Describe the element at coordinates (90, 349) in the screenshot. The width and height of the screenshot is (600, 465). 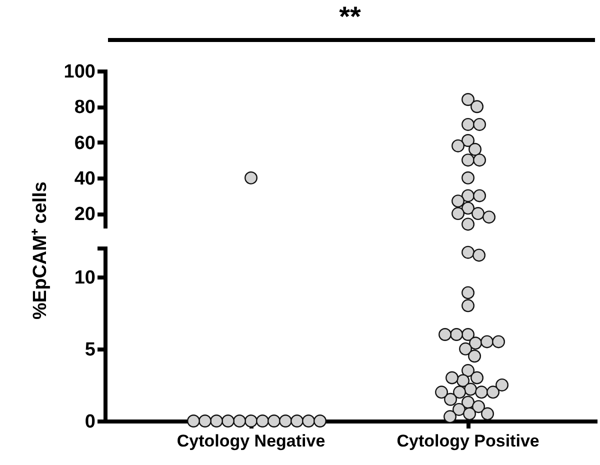
I see `y-tick-label: 5` at that location.